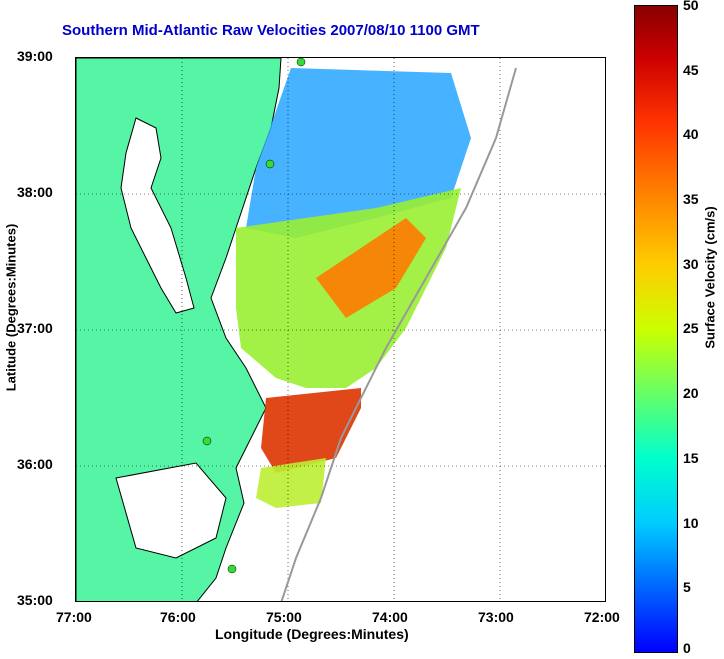 The width and height of the screenshot is (724, 659). What do you see at coordinates (311, 430) in the screenshot?
I see `velocity-field-red` at bounding box center [311, 430].